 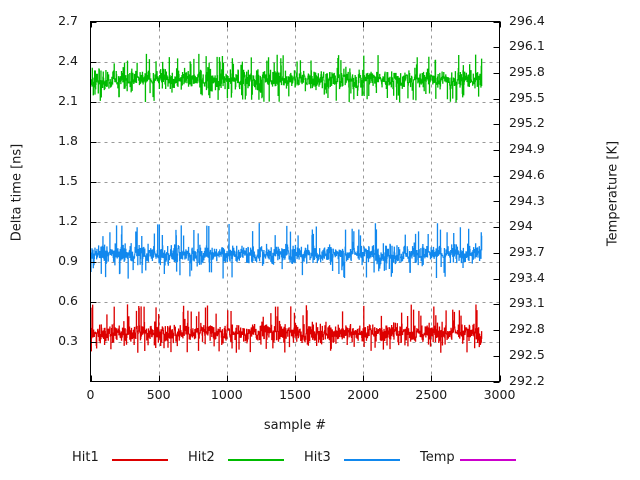 What do you see at coordinates (68, 340) in the screenshot?
I see `y-tick-label-left: 0.3` at bounding box center [68, 340].